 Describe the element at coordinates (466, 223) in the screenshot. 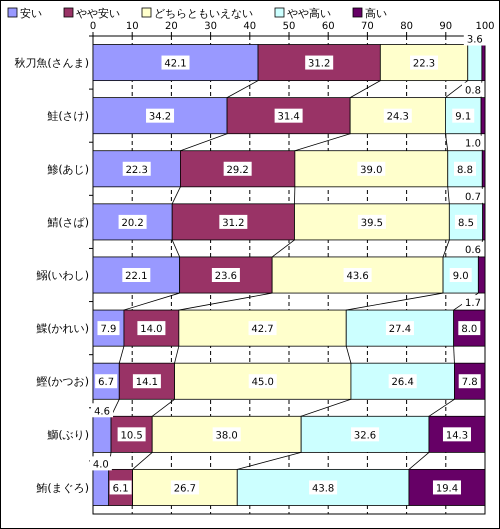

I see `data-label: 8.5` at that location.